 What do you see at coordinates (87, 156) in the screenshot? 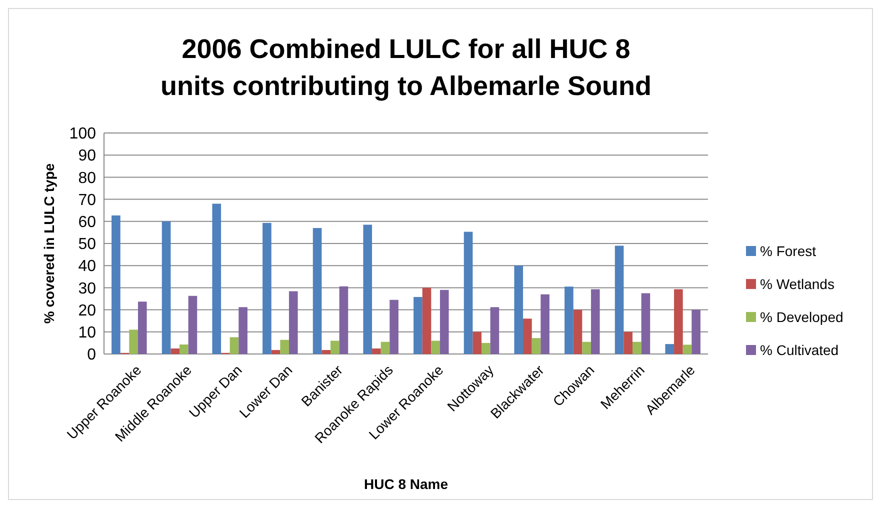
I see `y-tick-label: 90` at bounding box center [87, 156].